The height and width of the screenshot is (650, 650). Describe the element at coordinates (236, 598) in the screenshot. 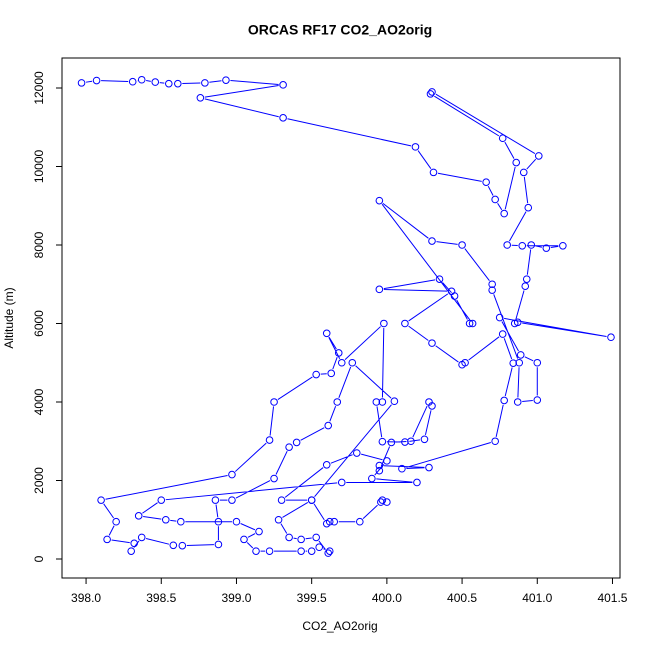

I see `x-tick-label: 399.0` at that location.